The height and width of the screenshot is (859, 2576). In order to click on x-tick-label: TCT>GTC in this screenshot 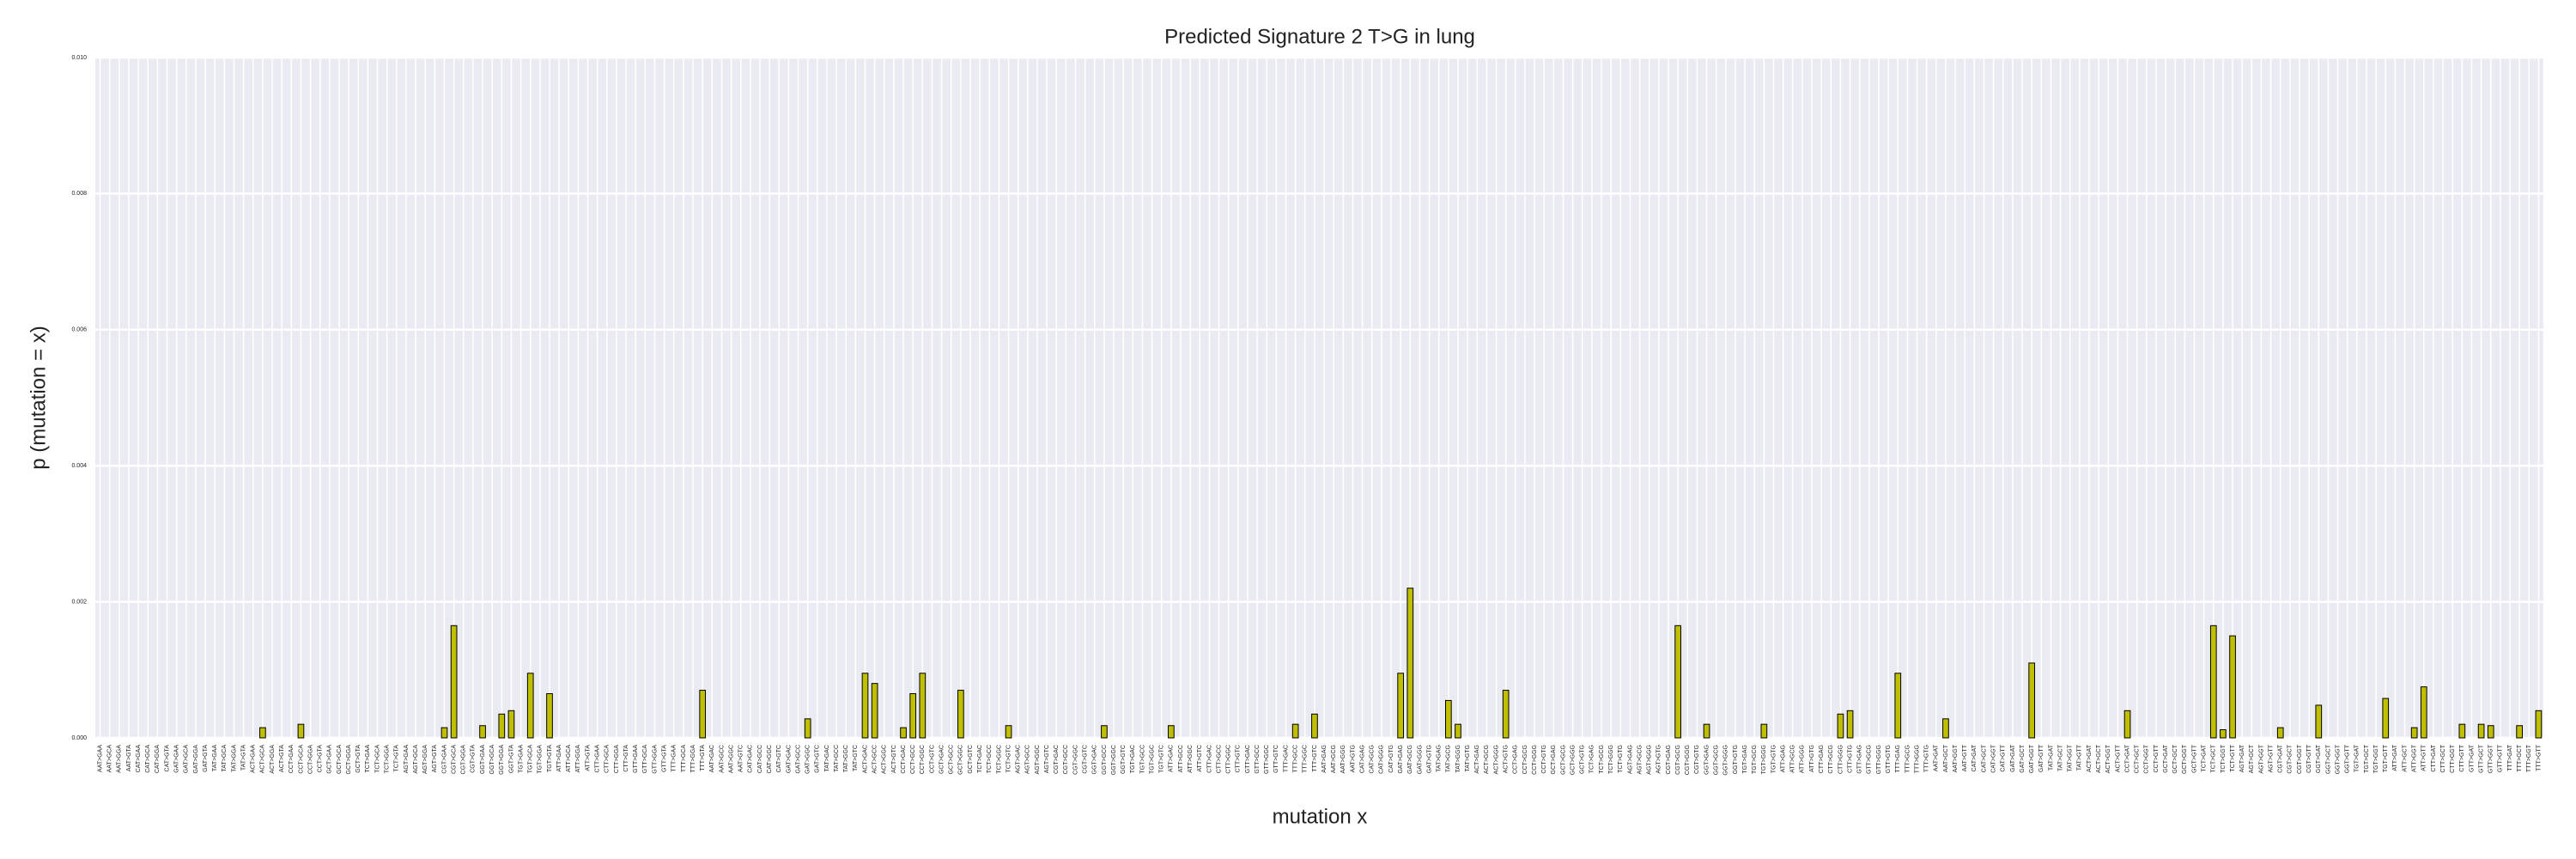, I will do `click(1009, 758)`.